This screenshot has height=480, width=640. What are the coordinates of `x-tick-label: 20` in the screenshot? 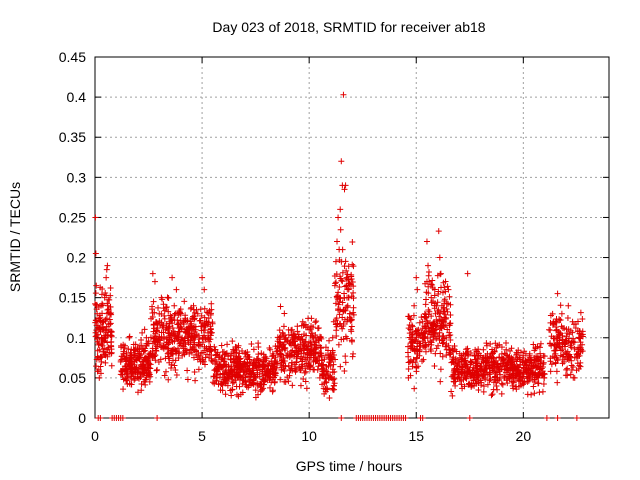 It's located at (524, 436).